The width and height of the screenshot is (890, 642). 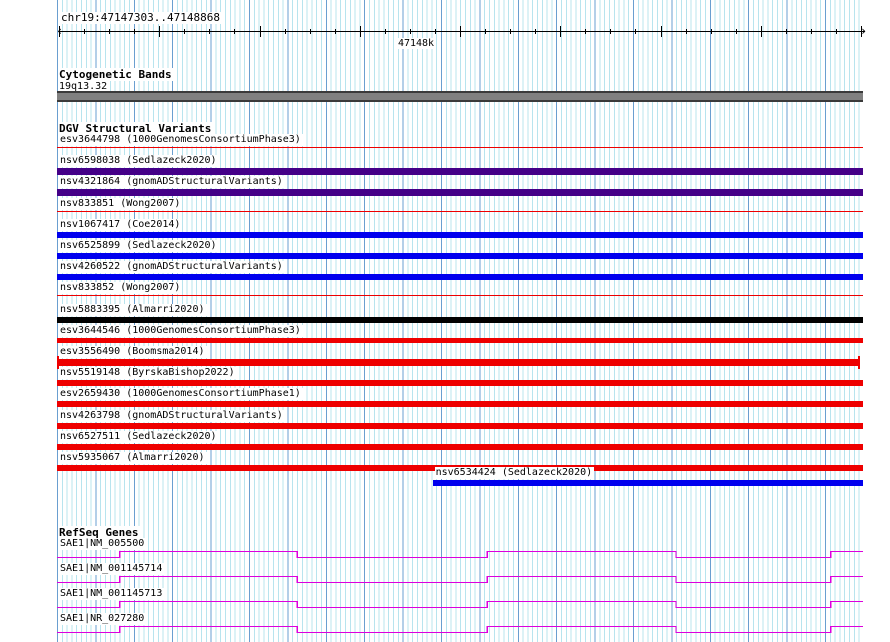 I want to click on axis-line, so click(x=462, y=31).